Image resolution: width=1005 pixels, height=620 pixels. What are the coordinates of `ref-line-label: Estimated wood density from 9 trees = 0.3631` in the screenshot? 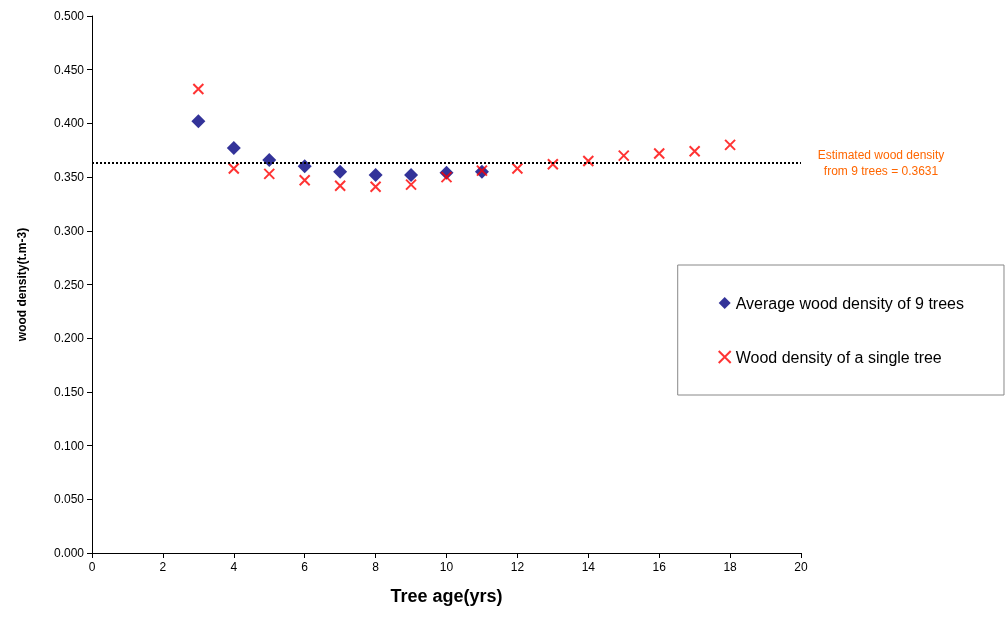 It's located at (881, 163).